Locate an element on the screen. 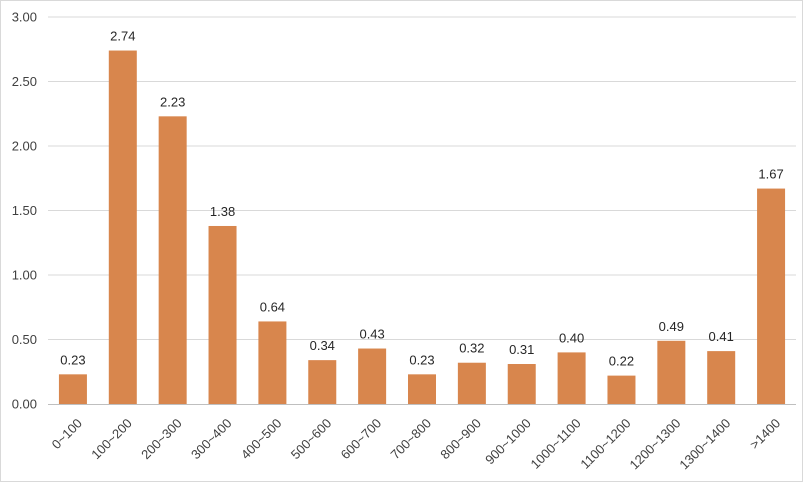  x-tick-label: 900~1000 is located at coordinates (508, 442).